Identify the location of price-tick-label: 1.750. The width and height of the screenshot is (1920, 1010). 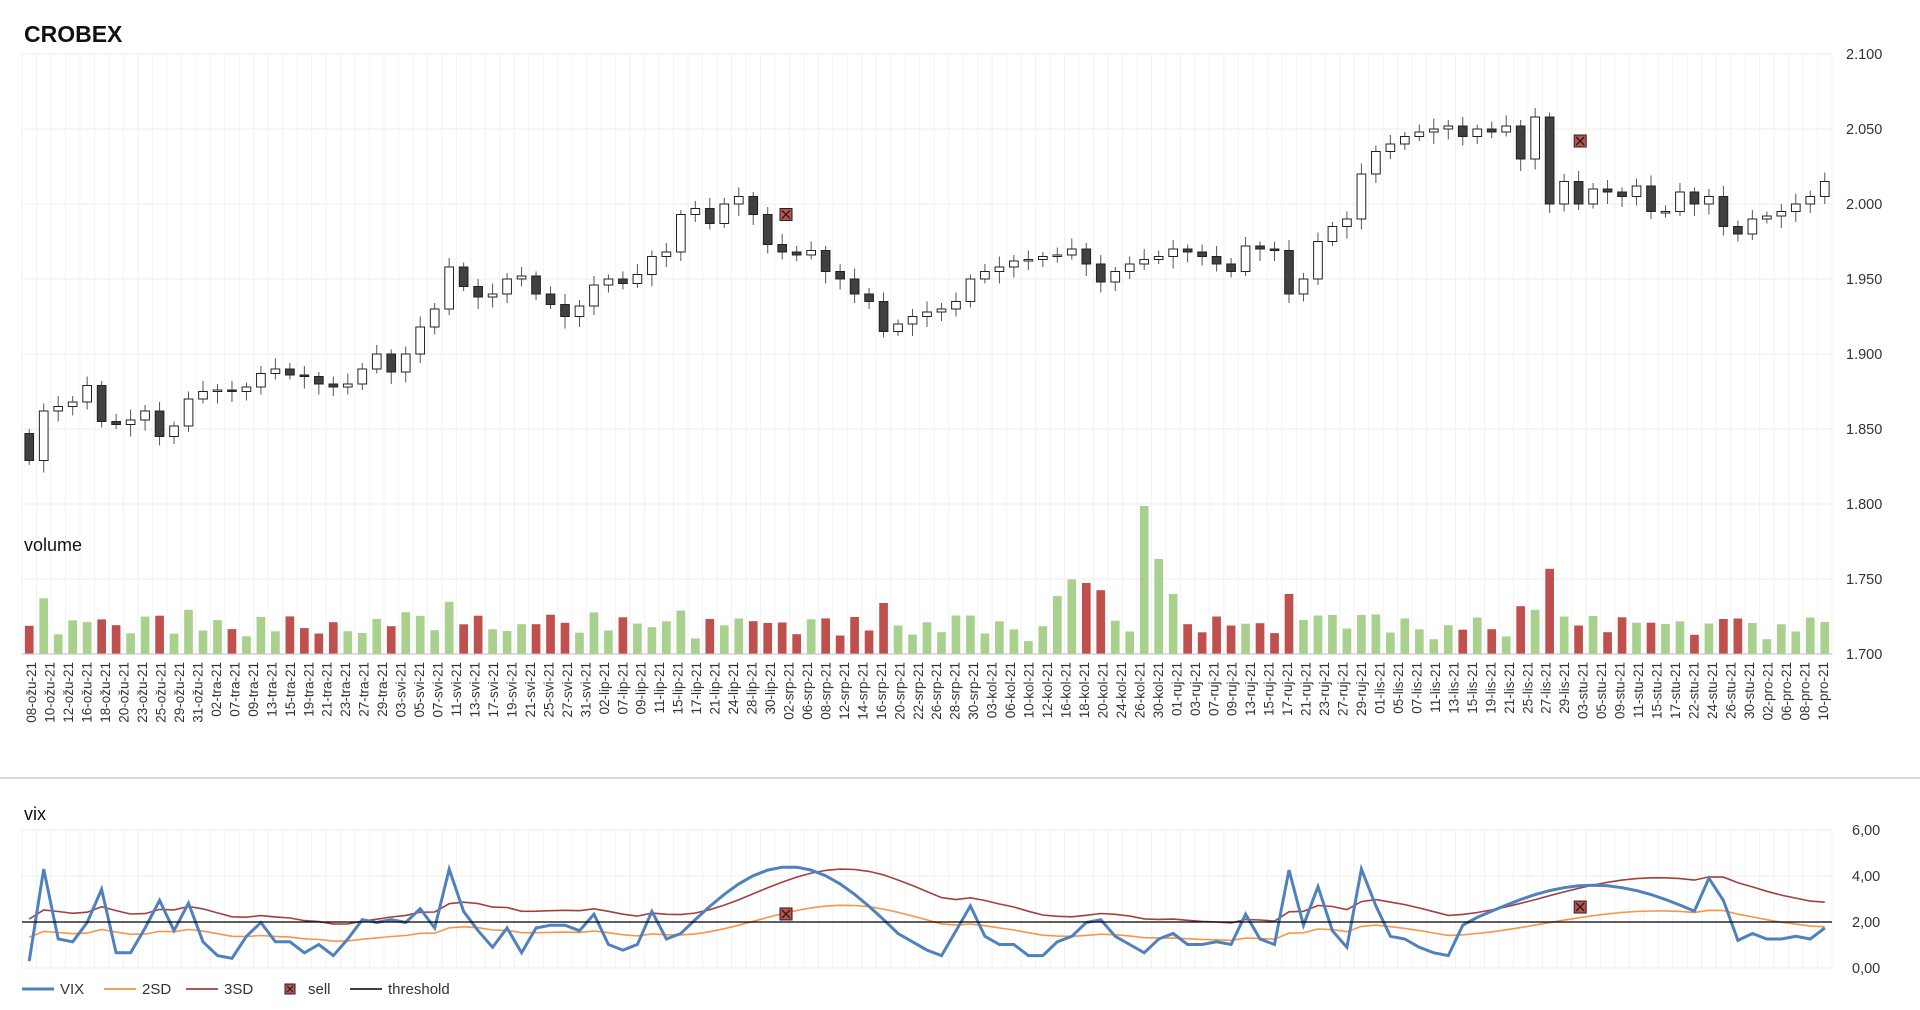
(1864, 580).